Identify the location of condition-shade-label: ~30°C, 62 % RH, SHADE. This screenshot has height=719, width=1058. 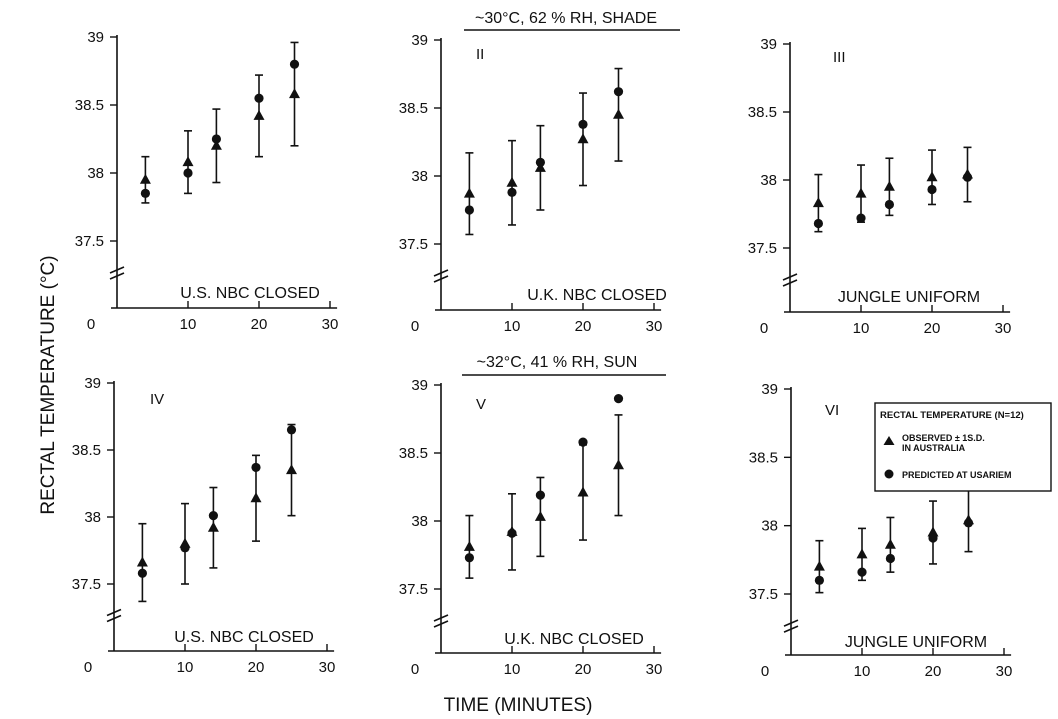
(566, 18).